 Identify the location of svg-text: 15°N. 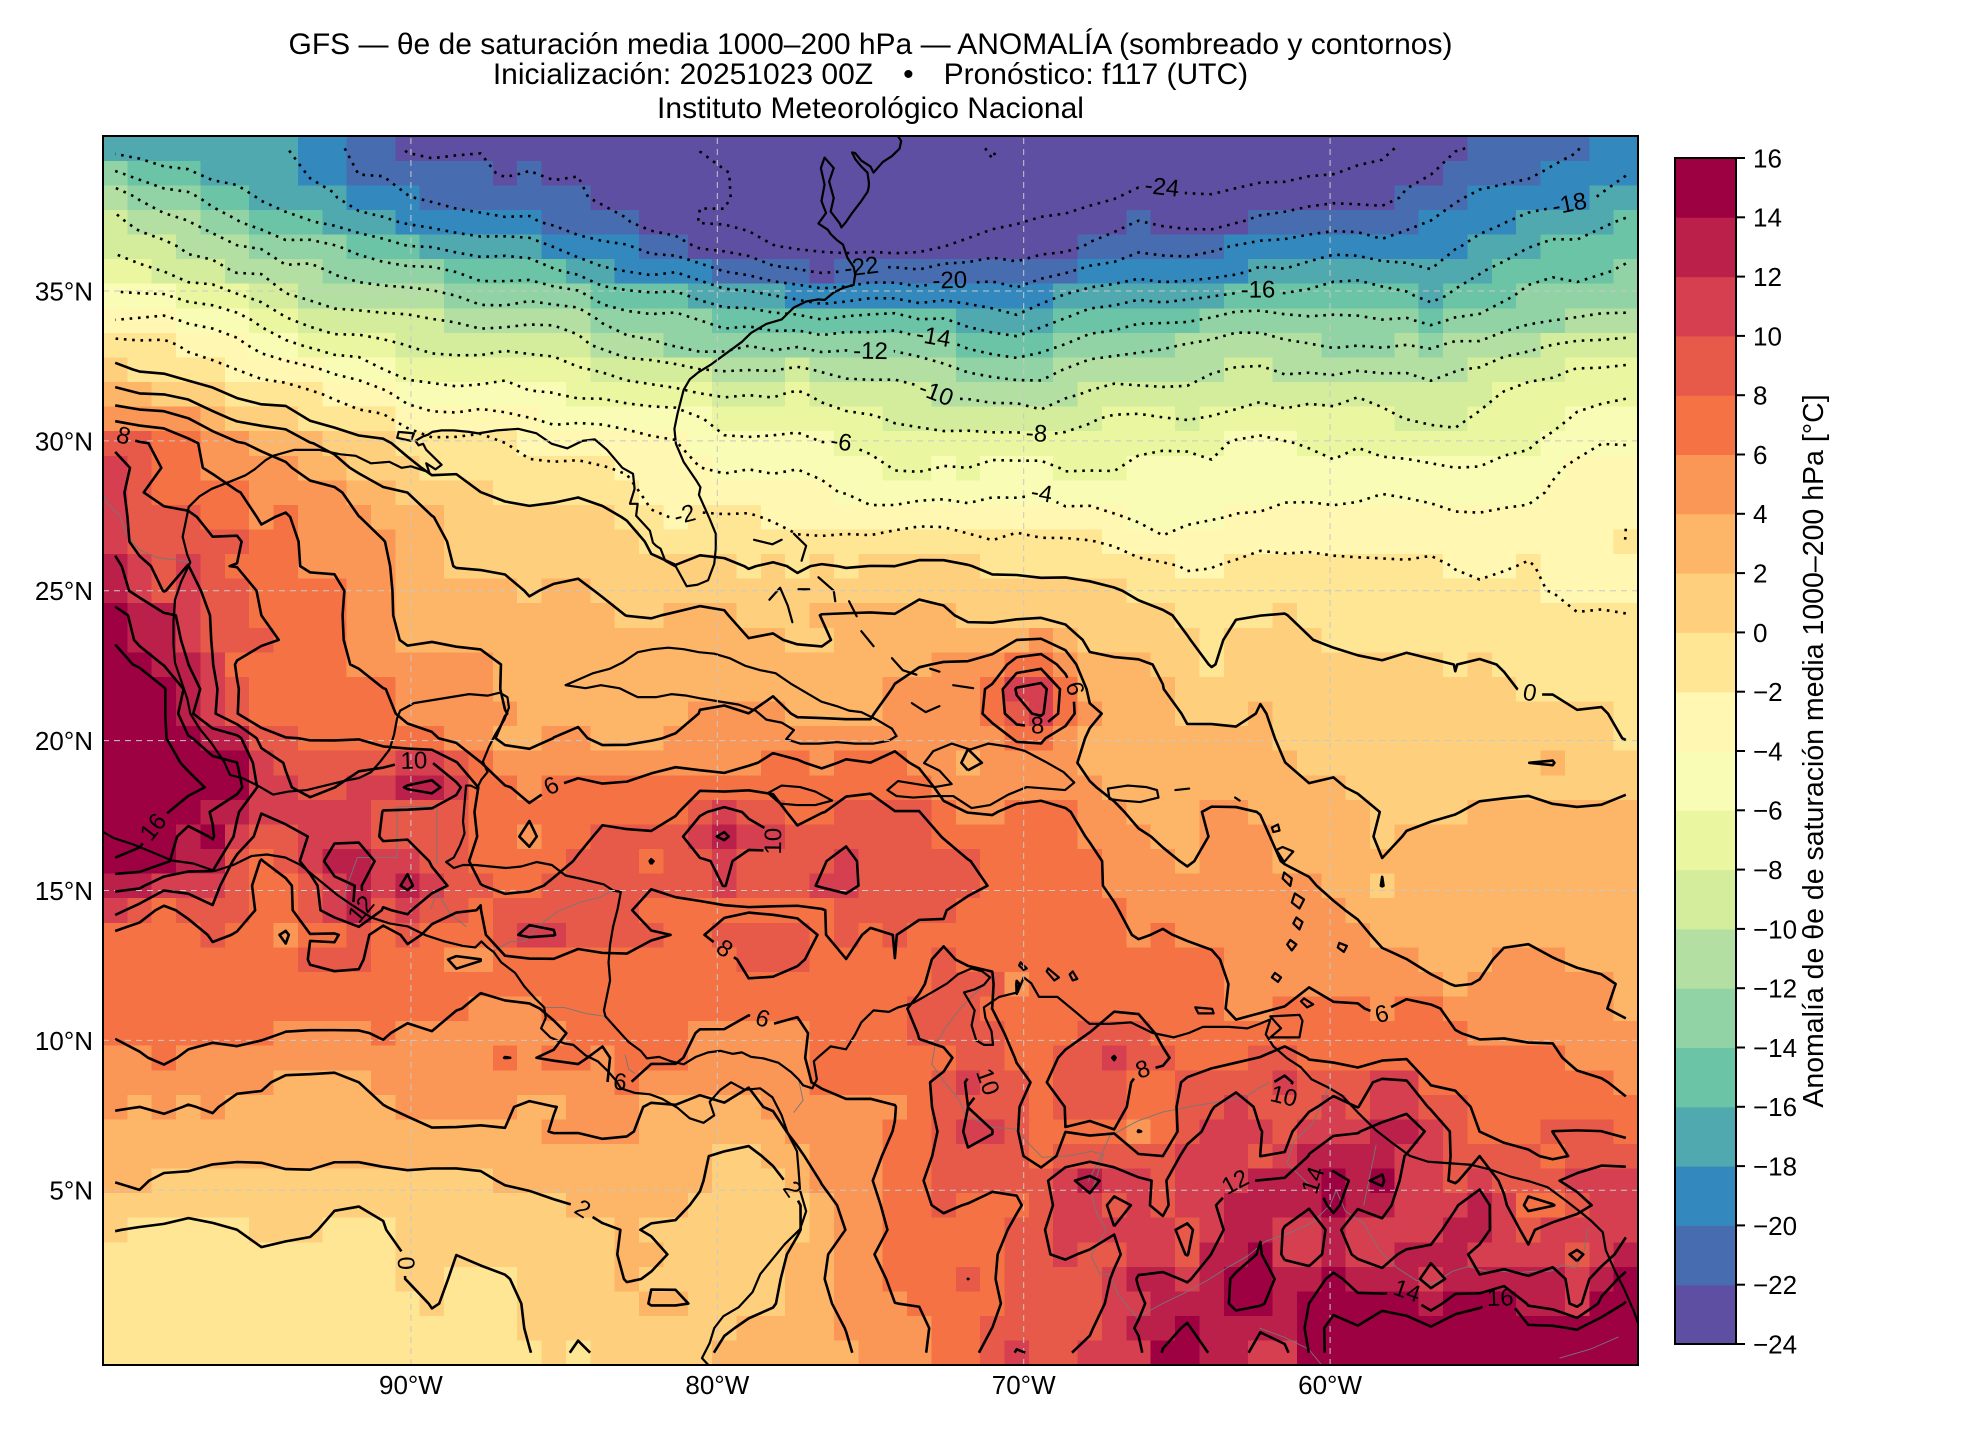
(64, 891).